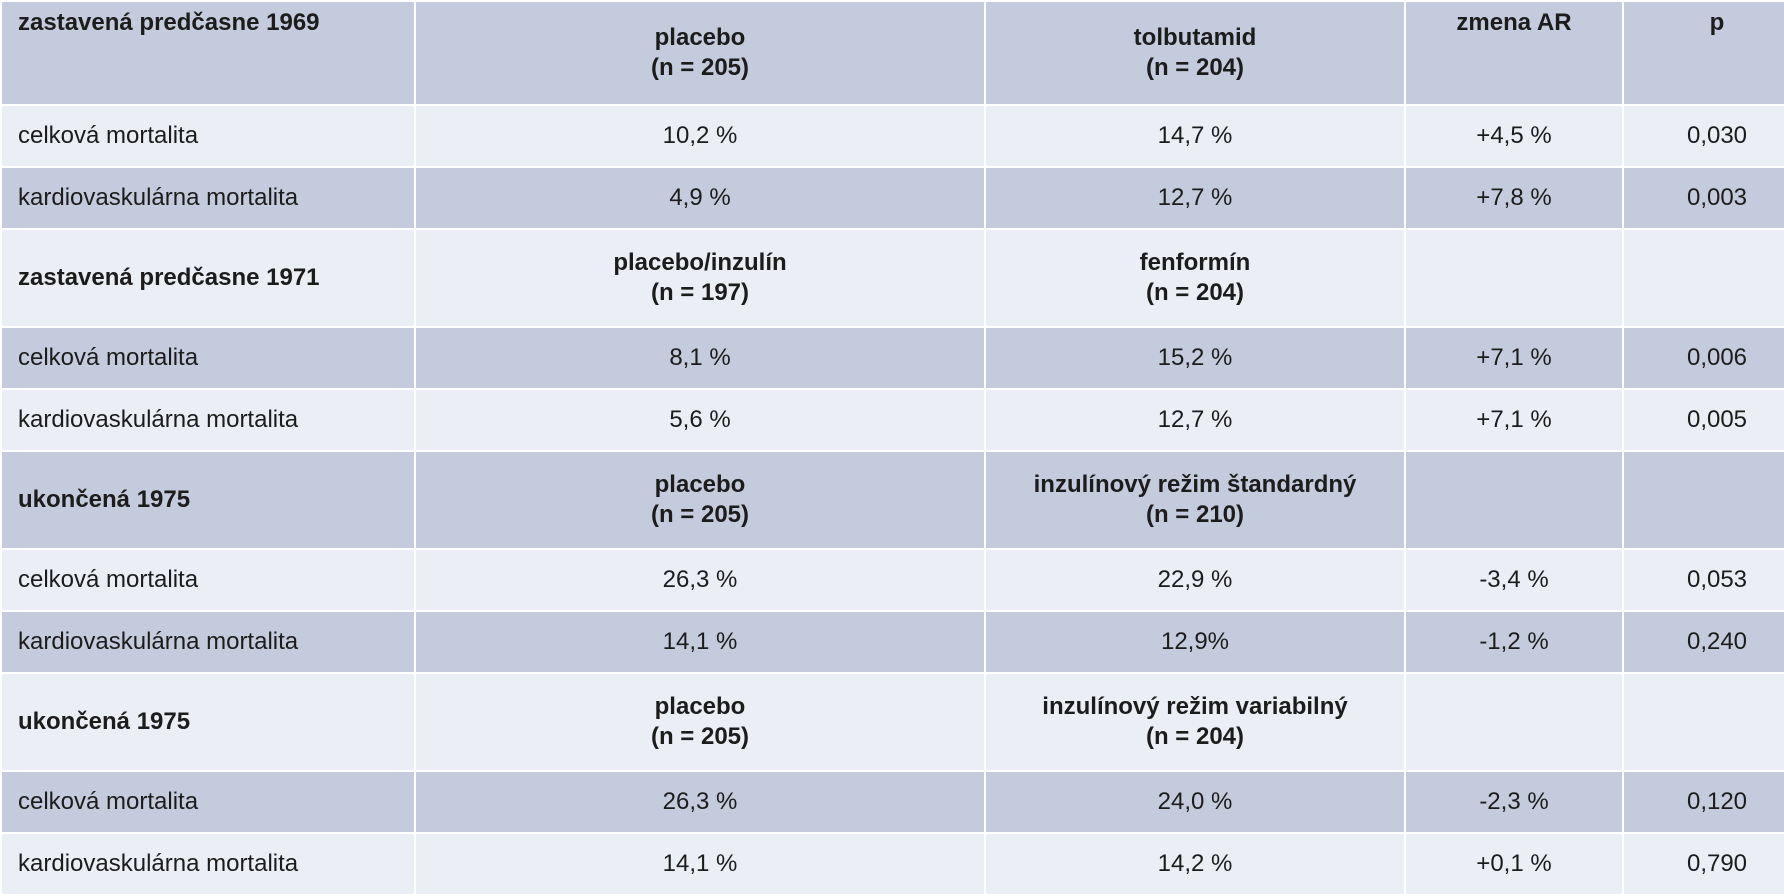 The image size is (1784, 896). What do you see at coordinates (700, 420) in the screenshot?
I see `group-a-value: 5,6 %` at bounding box center [700, 420].